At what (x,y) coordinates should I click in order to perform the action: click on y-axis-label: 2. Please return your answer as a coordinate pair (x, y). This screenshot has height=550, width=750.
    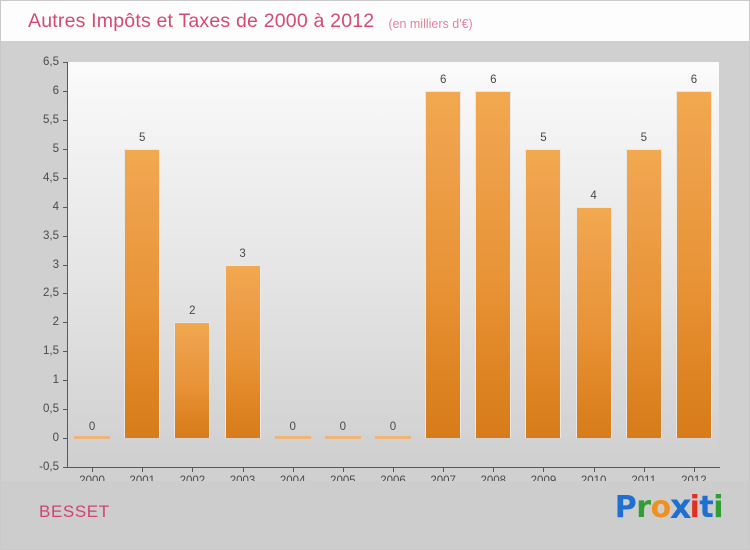
    Looking at the image, I should click on (55, 322).